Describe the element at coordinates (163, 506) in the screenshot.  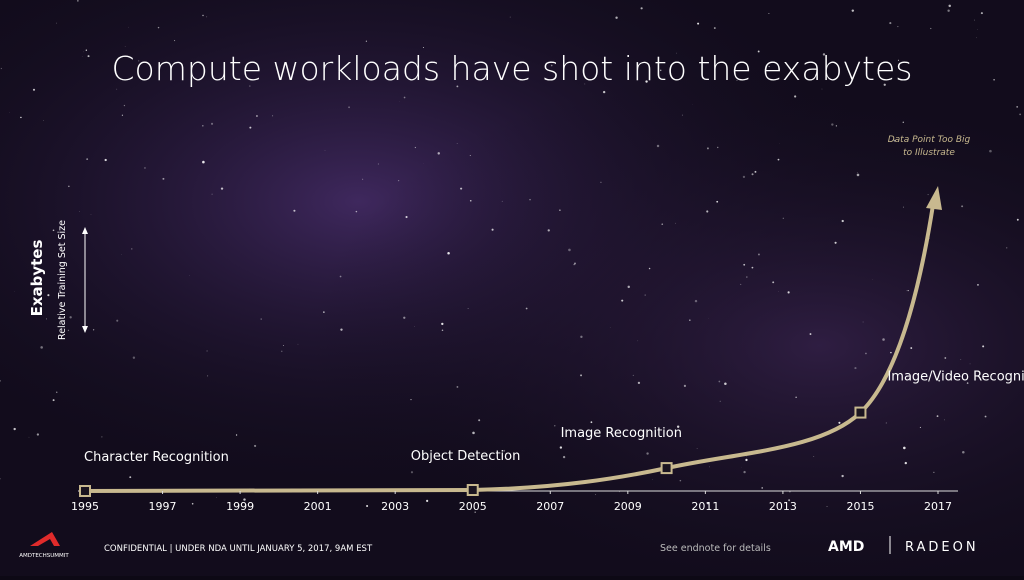
I see `x-tick-label: 1997` at that location.